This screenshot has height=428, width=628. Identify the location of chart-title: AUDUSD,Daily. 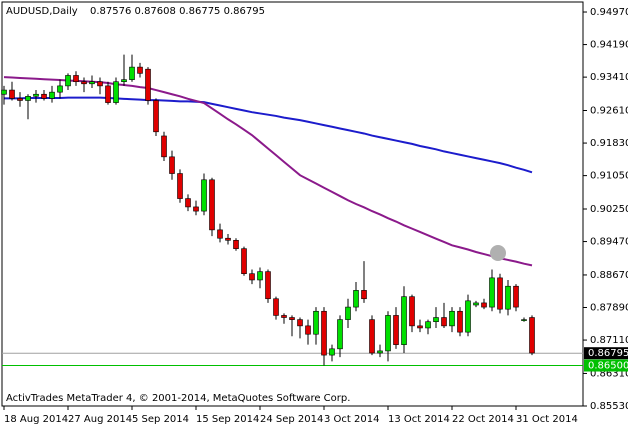
(42, 11).